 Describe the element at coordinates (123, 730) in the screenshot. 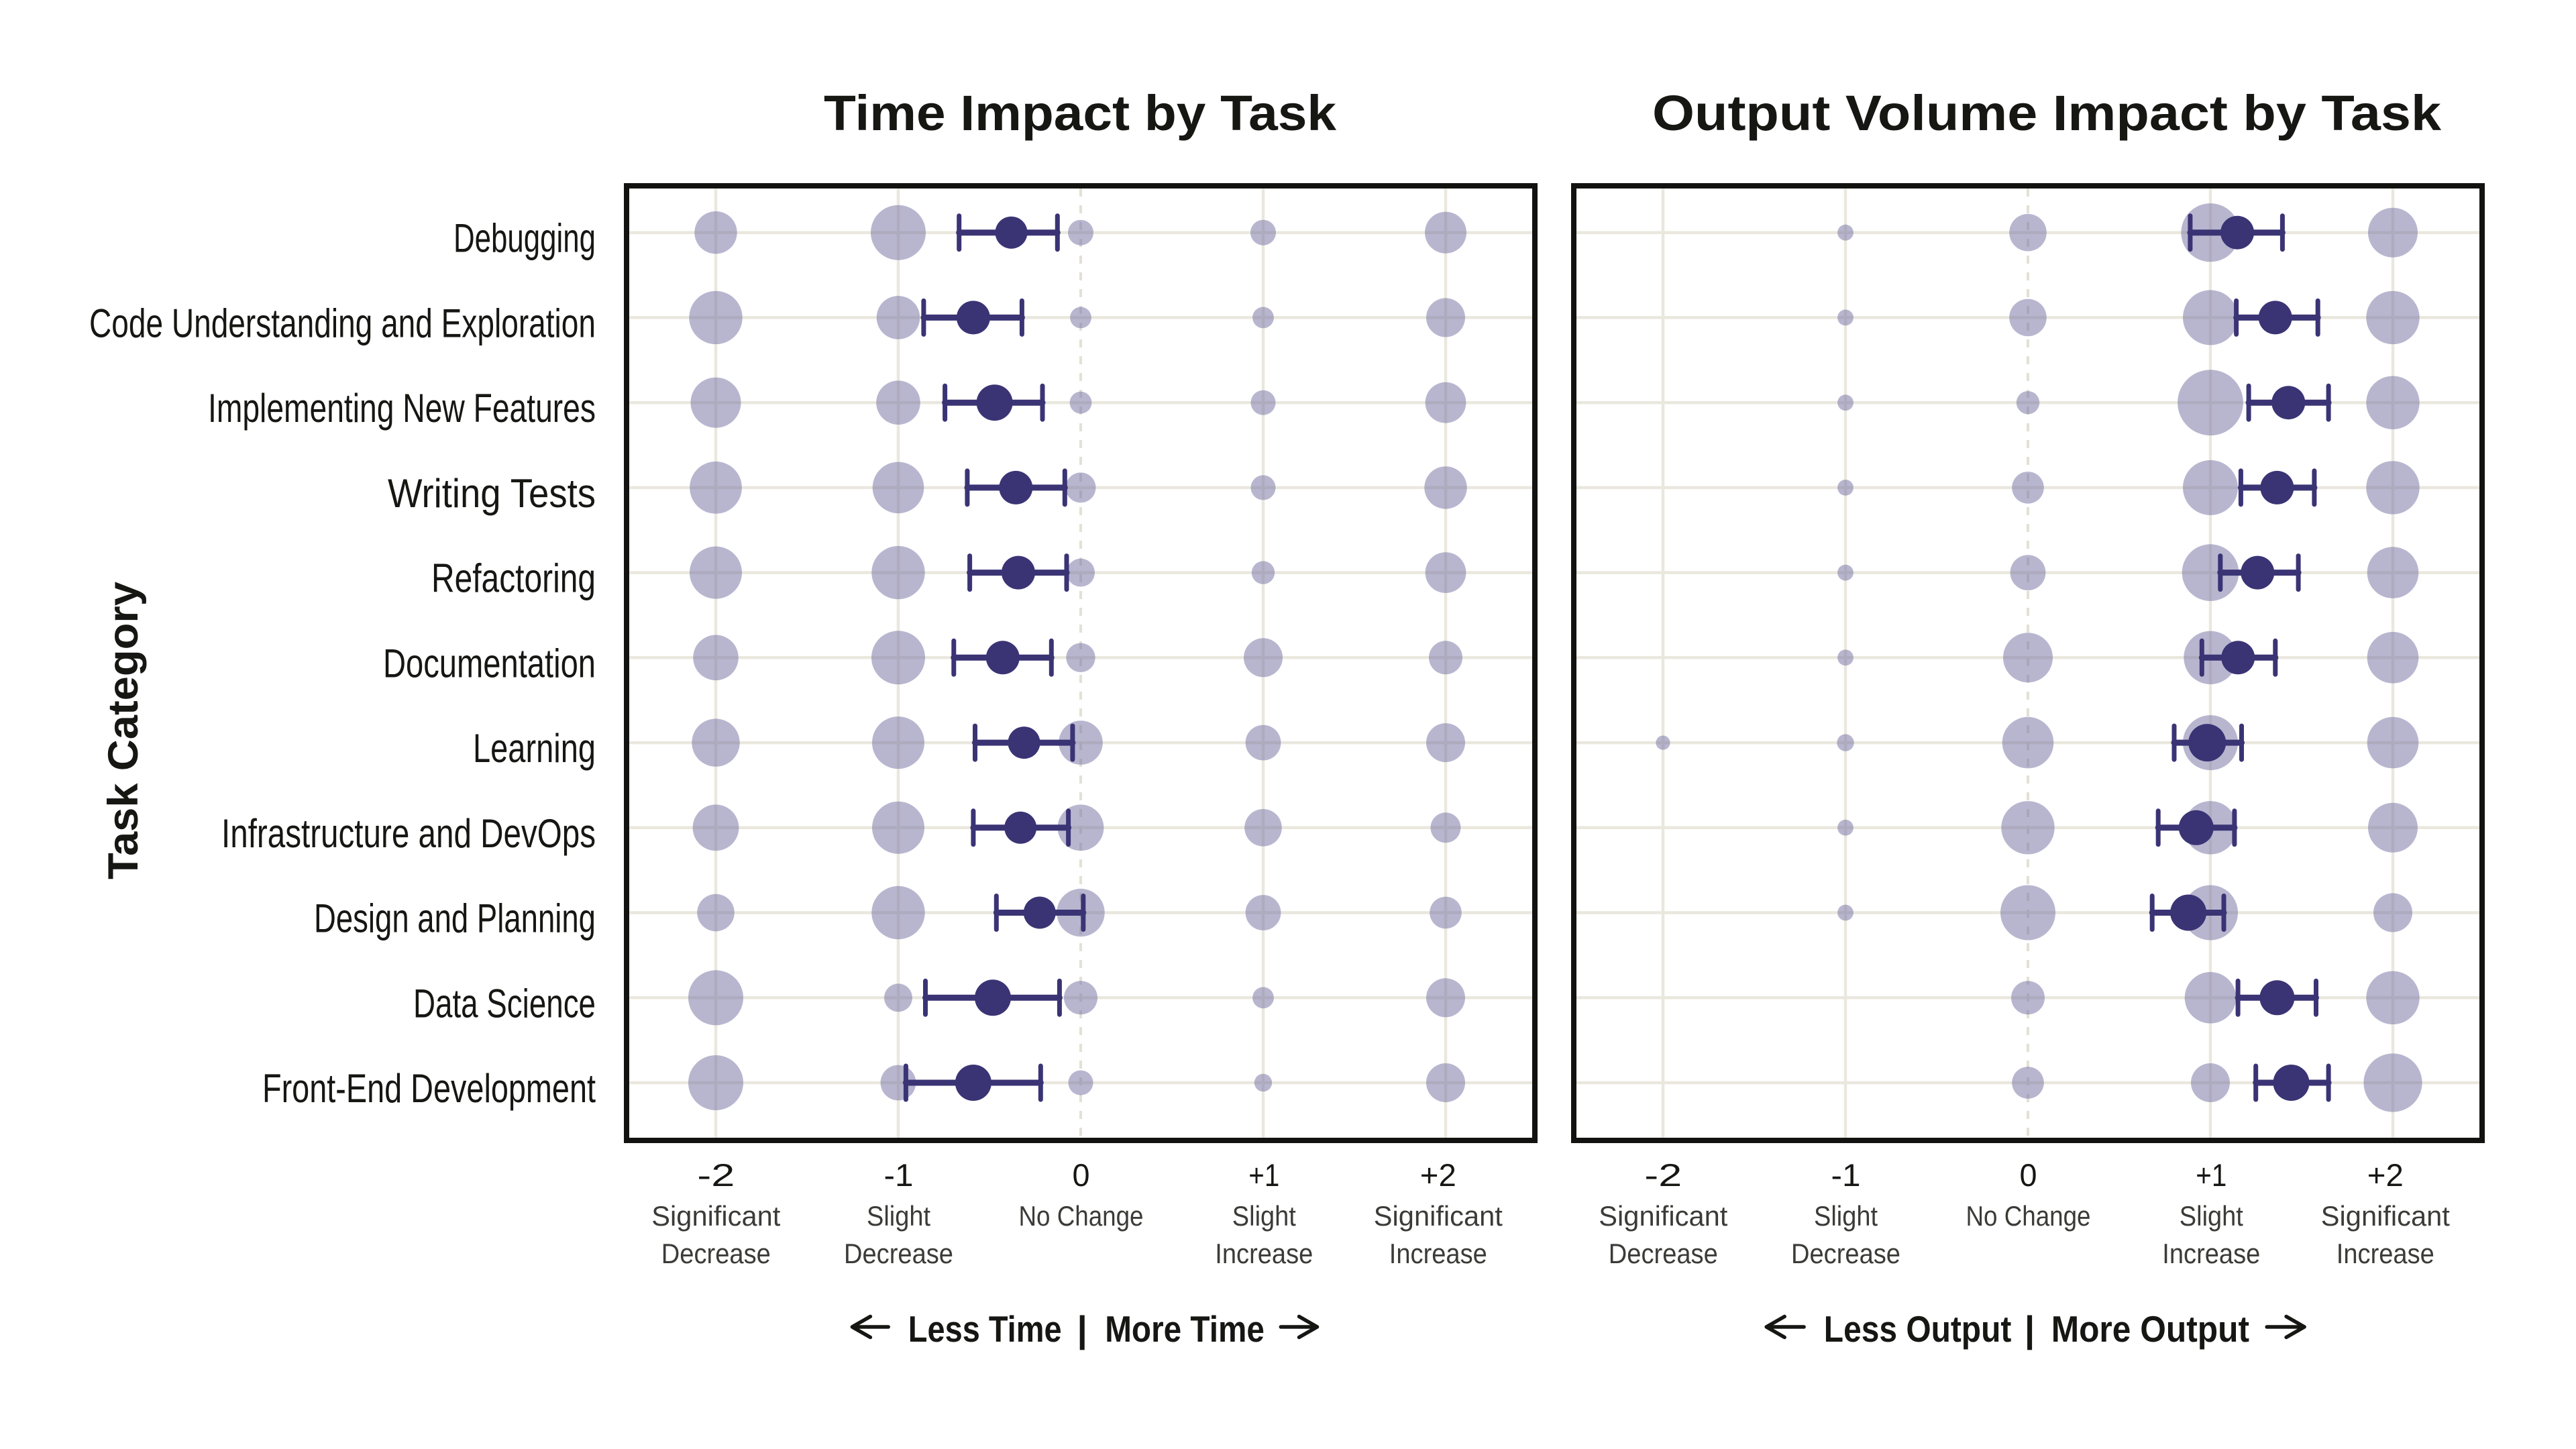

I see `svg-text: Task Category` at that location.